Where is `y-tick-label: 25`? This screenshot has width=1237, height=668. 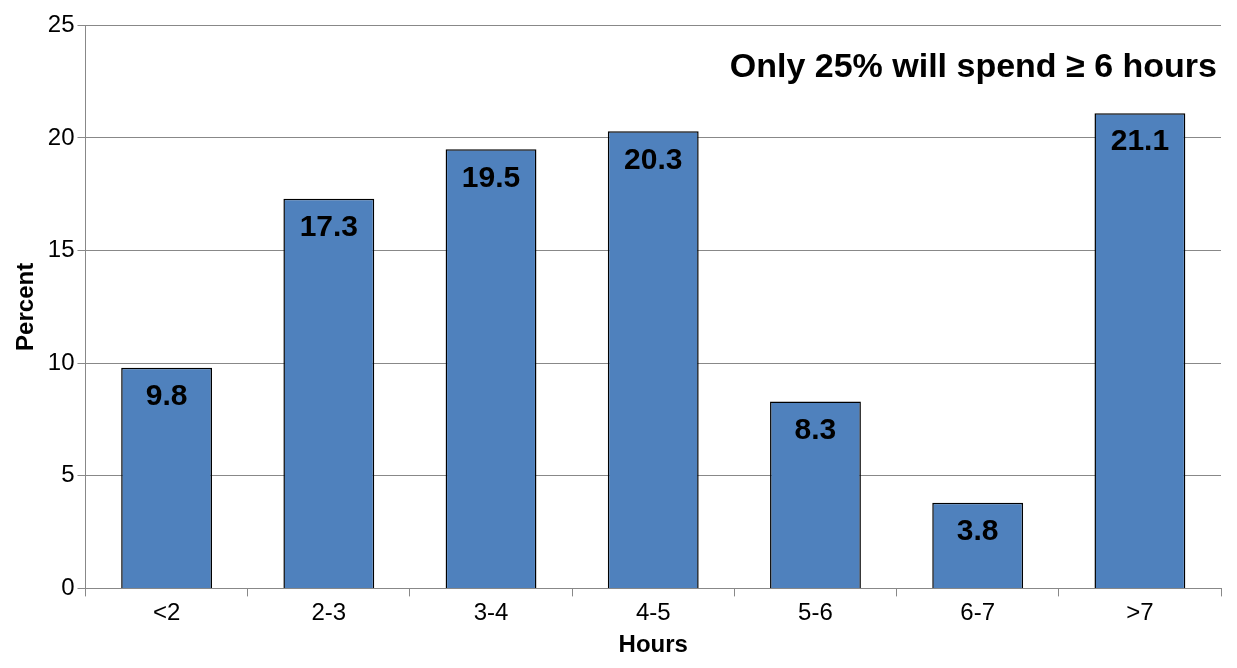 y-tick-label: 25 is located at coordinates (61, 24).